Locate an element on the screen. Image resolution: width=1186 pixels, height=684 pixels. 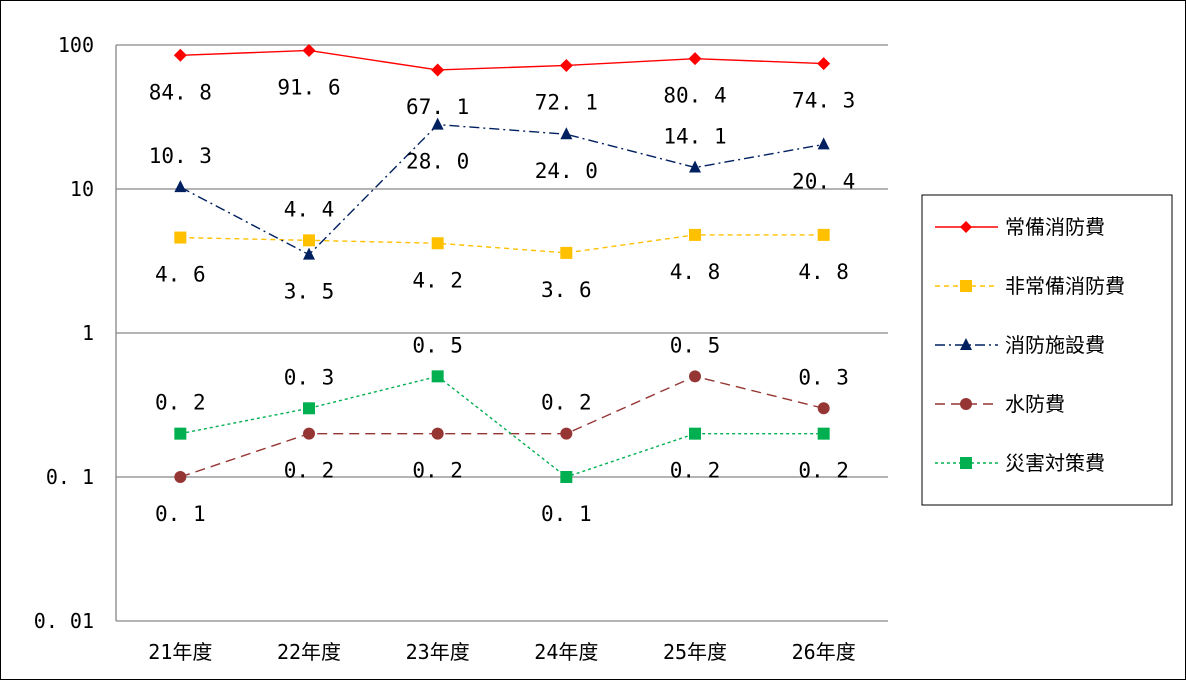
legend-label: 水防費 is located at coordinates (1035, 404).